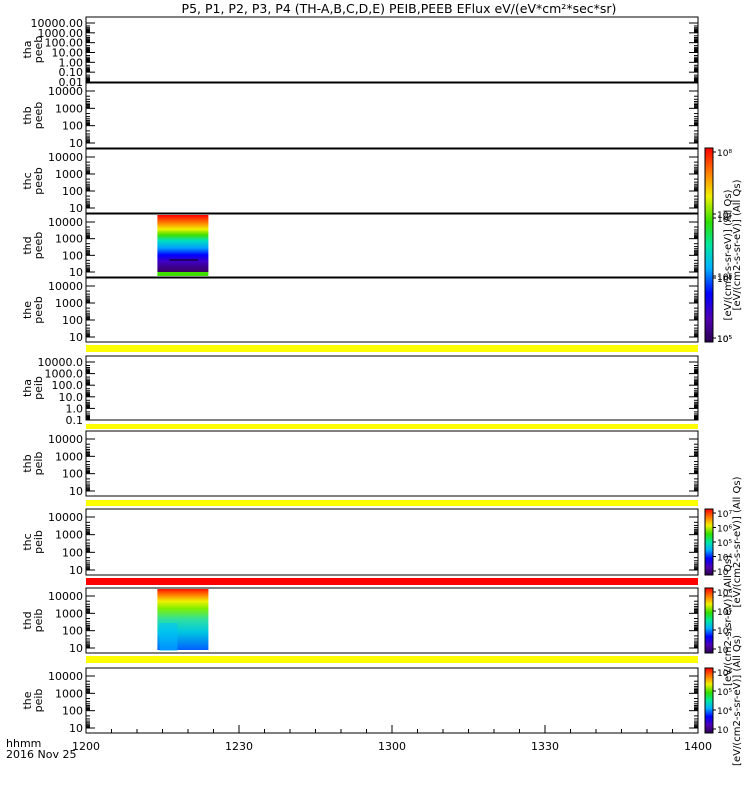  I want to click on colorbar-tick-label: 10⁳, so click(723, 731).